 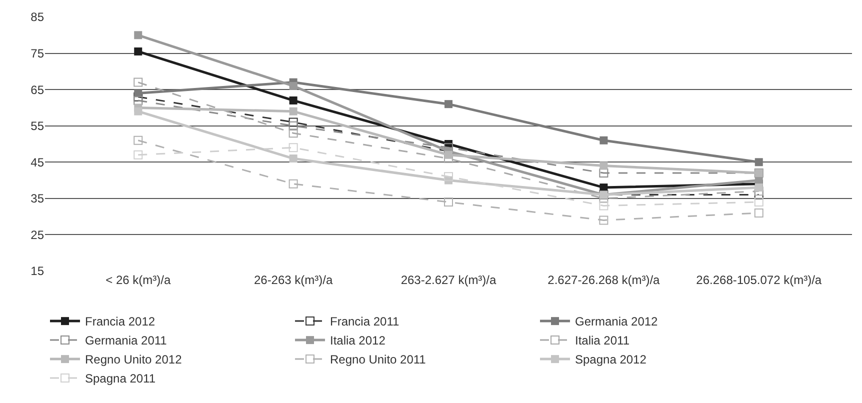 I want to click on legend-label: Regno Unito 2011, so click(x=378, y=359).